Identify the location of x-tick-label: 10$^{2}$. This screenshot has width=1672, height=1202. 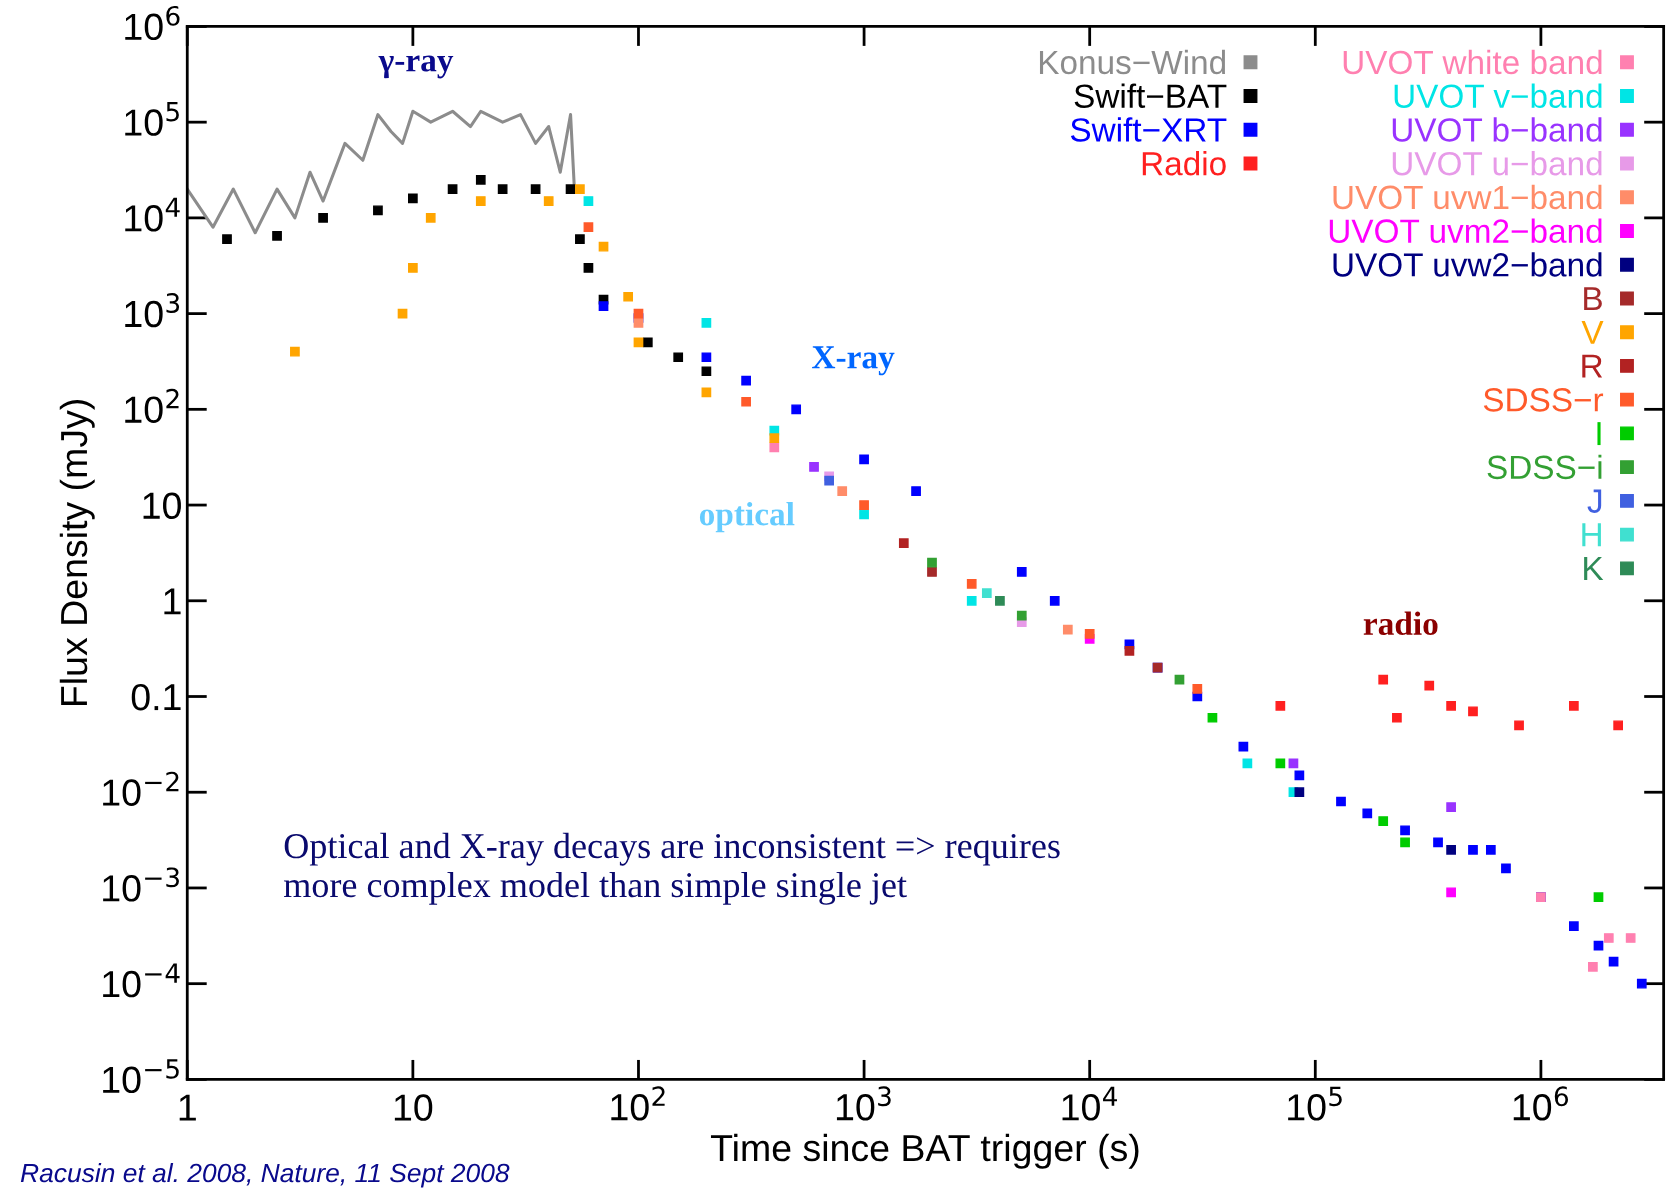
(638, 1103).